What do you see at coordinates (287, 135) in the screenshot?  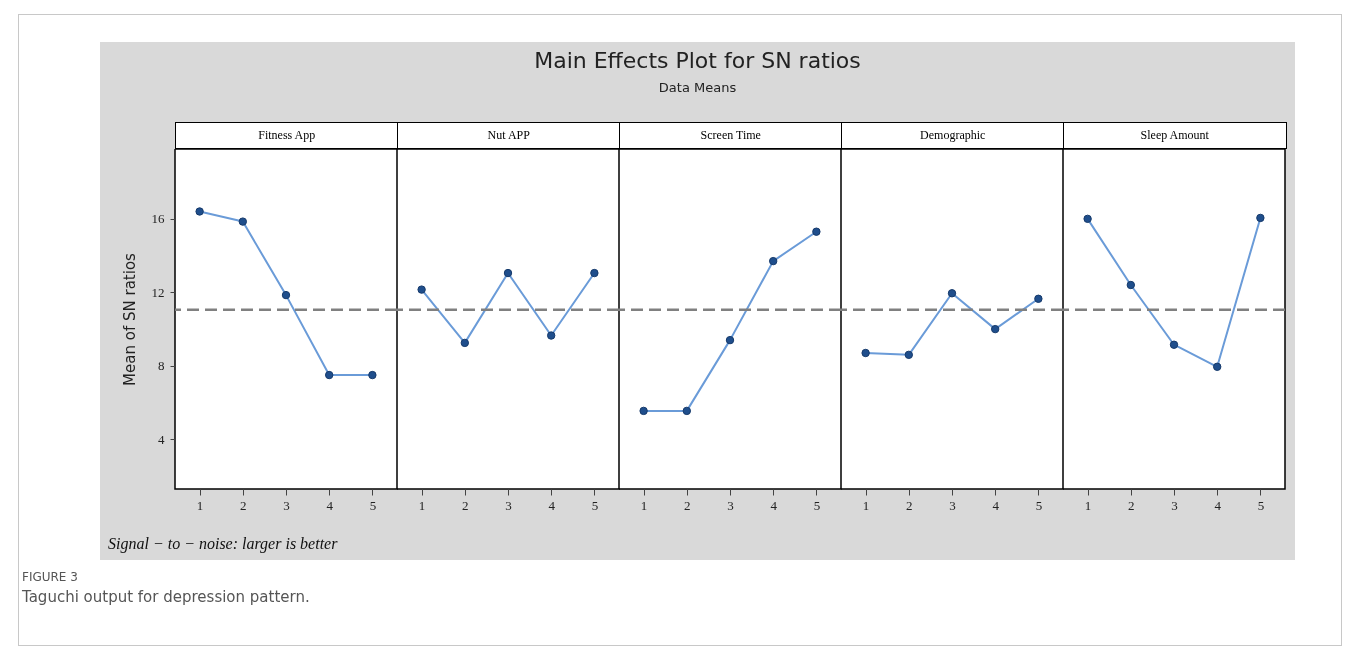 I see `chart-title: Fitness App` at bounding box center [287, 135].